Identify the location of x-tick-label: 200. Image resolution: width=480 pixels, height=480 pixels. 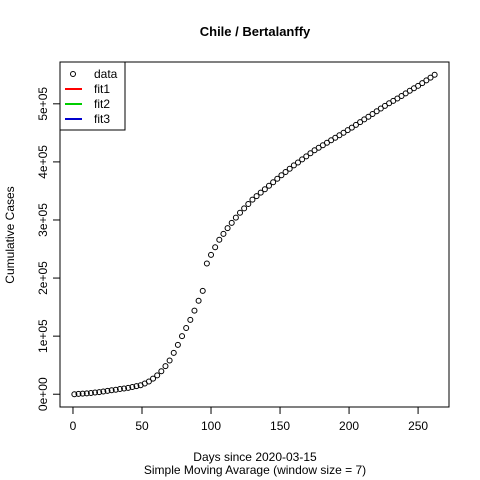
(349, 426).